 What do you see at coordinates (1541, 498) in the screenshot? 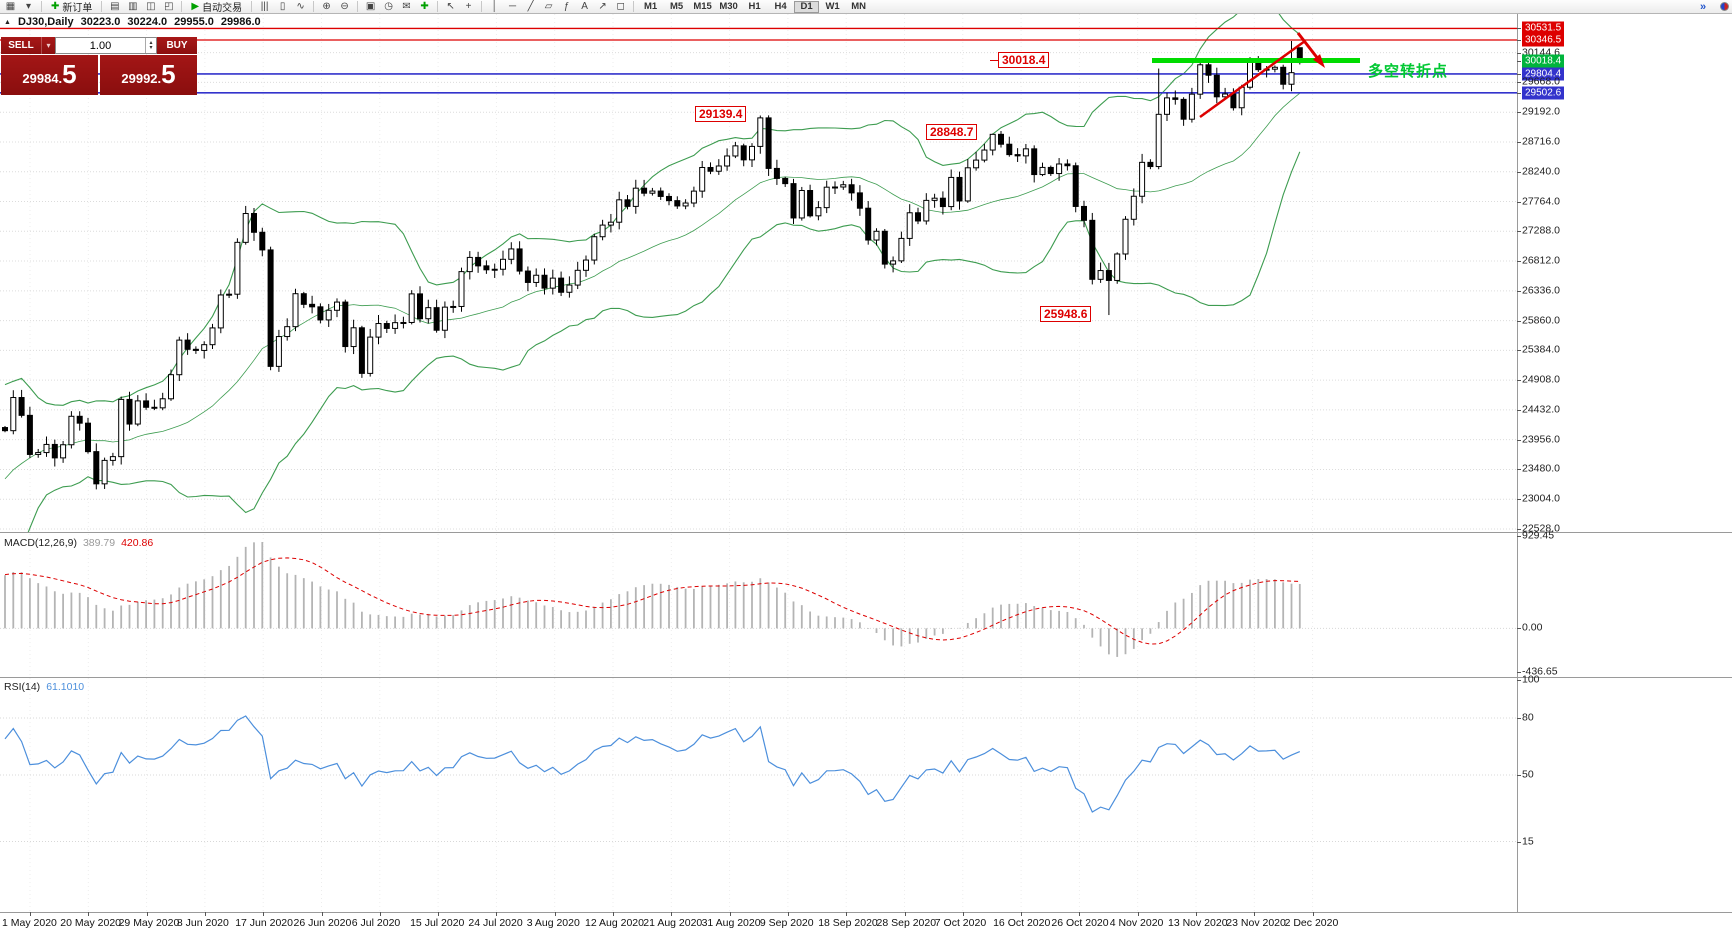
I see `price-axis-label: 23004.0` at bounding box center [1541, 498].